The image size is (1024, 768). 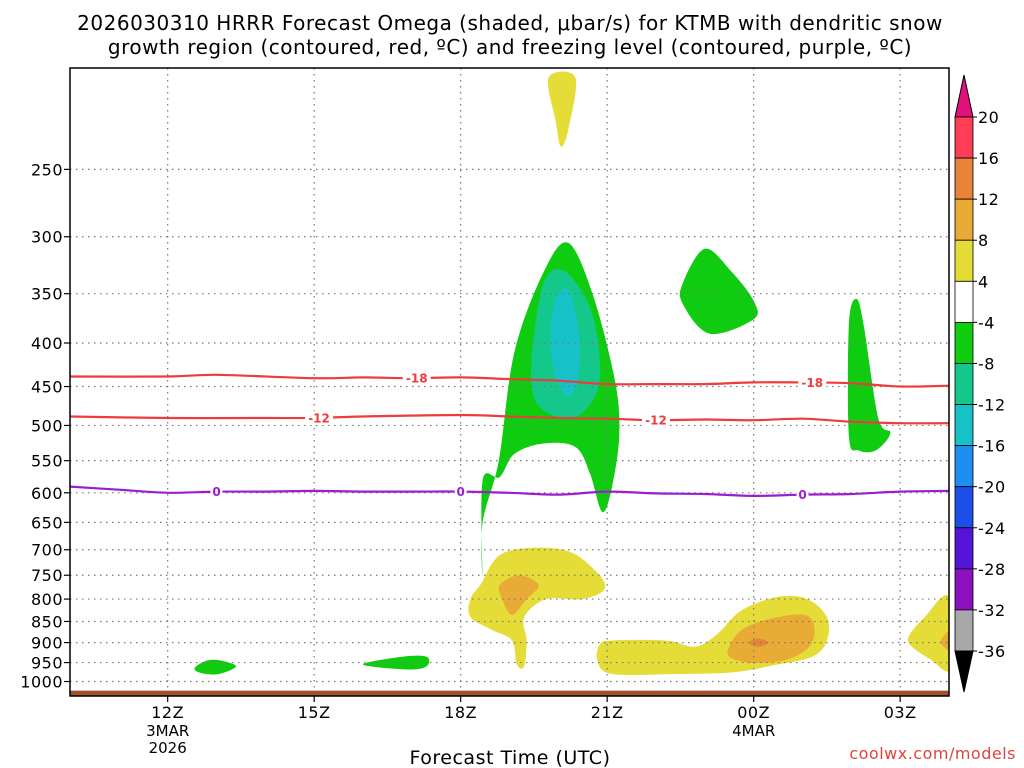 I want to click on colorbar: 20 16 12 8 4 -4 -8 -12 -16 -20 -24 -28 -32 -36, so click(x=980, y=383).